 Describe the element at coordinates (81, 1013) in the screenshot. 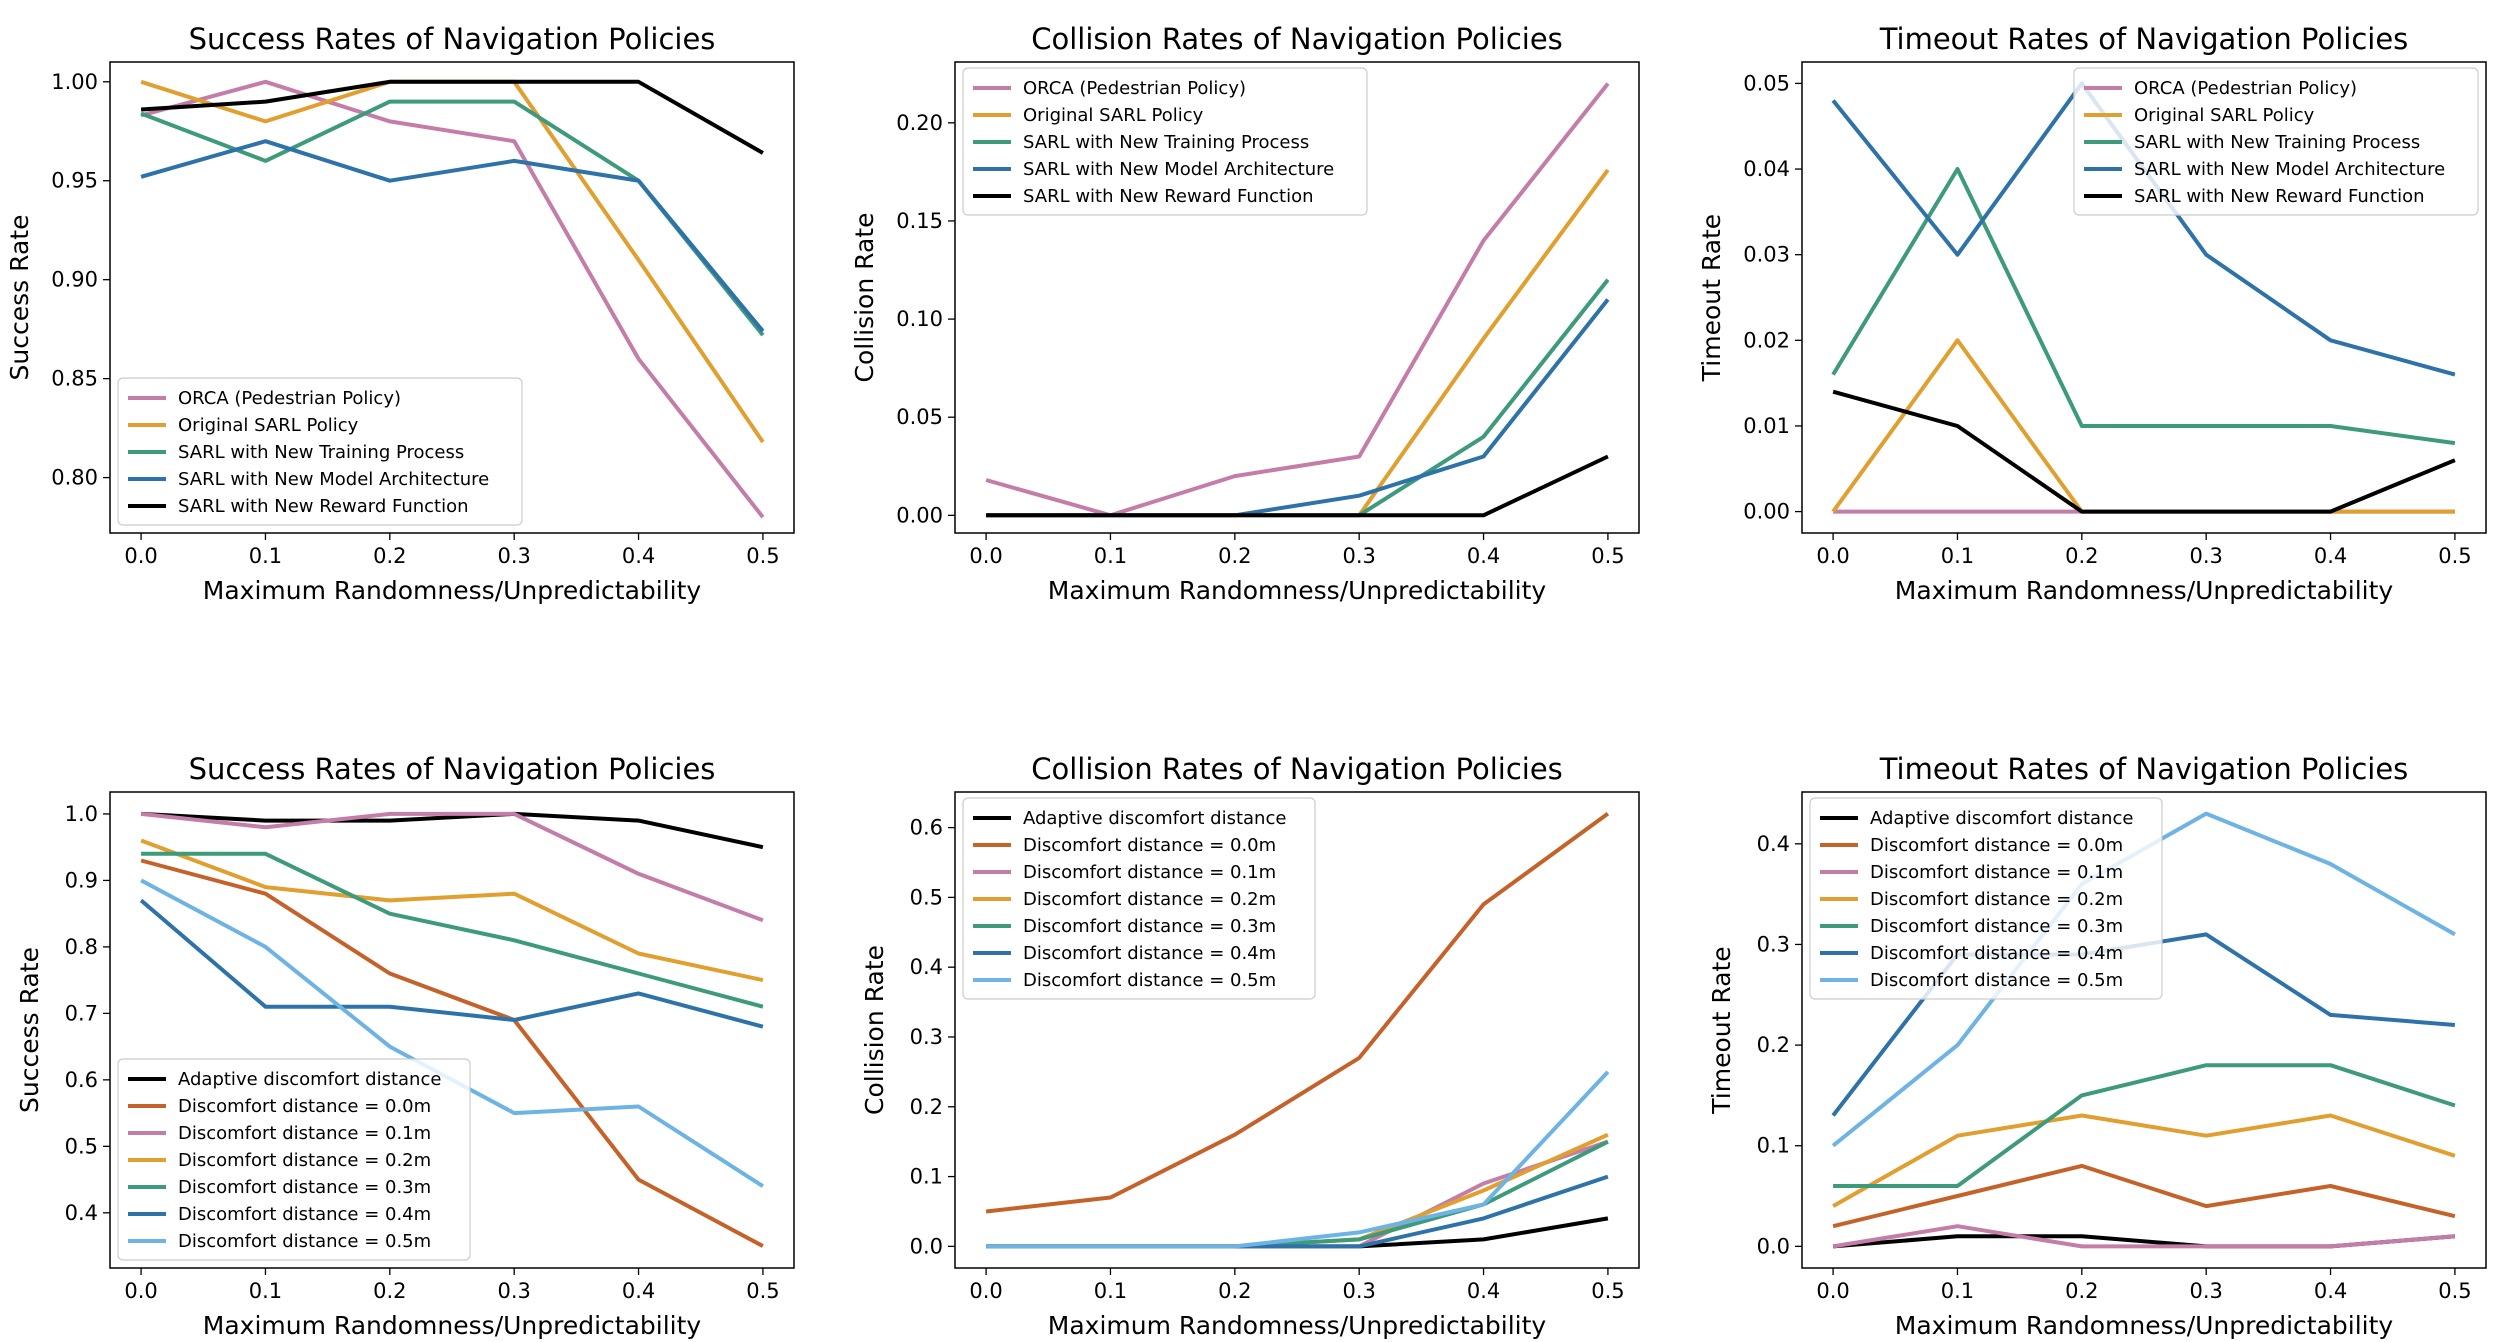

I see `y-tick-label: 0.7` at that location.